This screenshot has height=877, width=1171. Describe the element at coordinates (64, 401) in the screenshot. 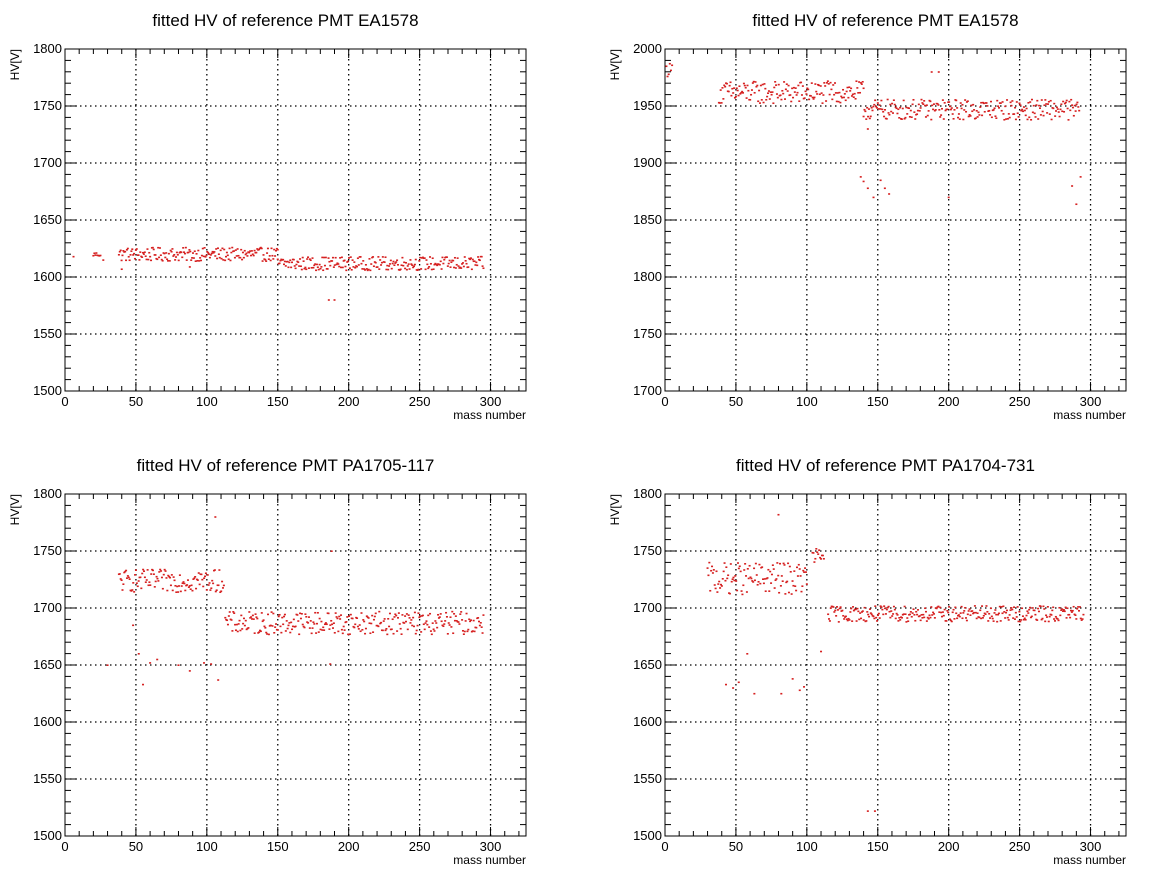

I see `x-tick-label: 0` at that location.